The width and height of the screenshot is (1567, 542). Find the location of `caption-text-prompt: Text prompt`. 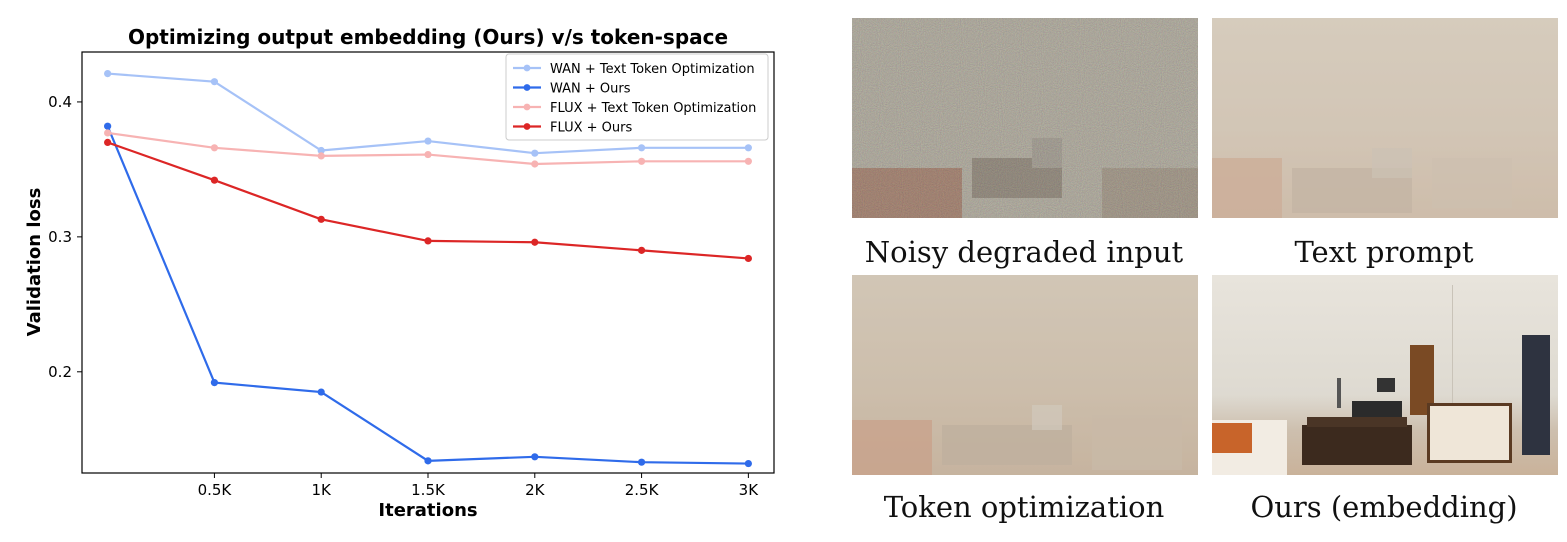

caption-text-prompt: Text prompt is located at coordinates (1384, 252).